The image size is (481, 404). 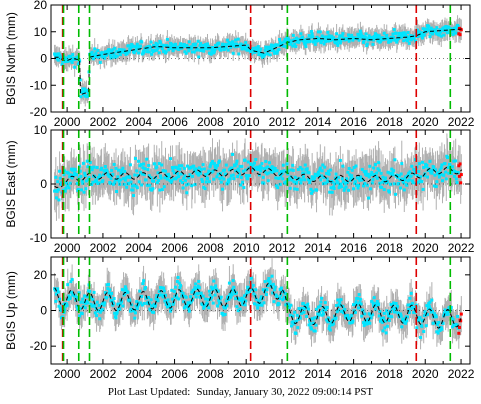 I want to click on x-tick-label: 2010, so click(x=246, y=248).